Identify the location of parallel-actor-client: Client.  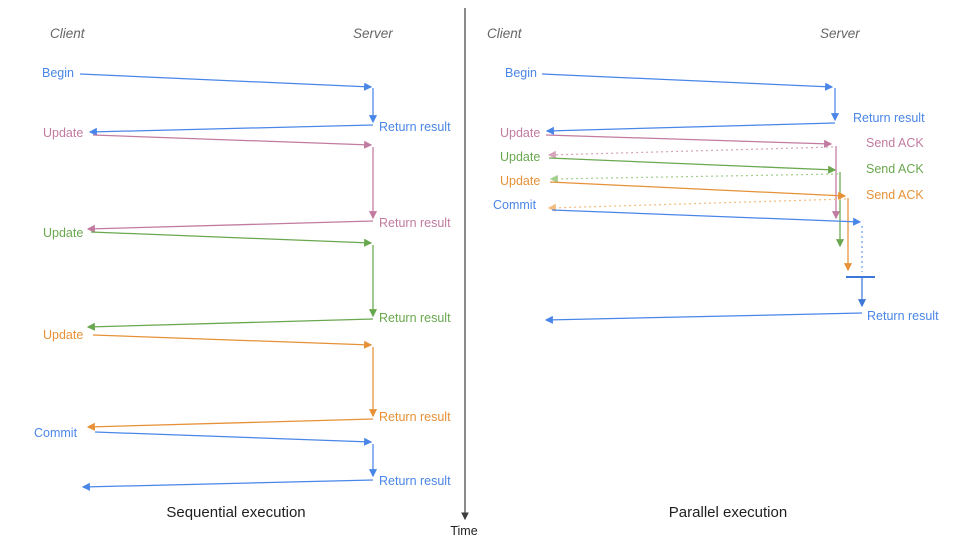
(505, 33).